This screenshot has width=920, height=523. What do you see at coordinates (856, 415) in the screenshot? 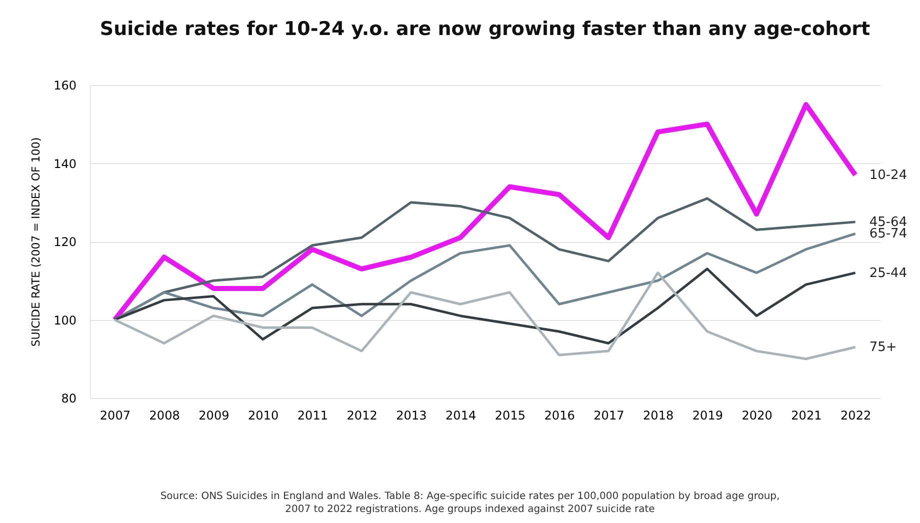
I see `x-tick-label: 2022` at bounding box center [856, 415].